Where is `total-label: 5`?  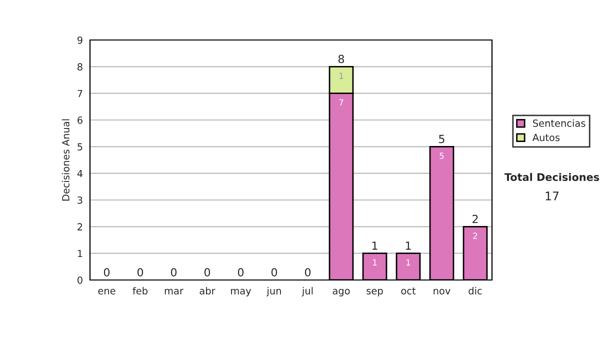
total-label: 5 is located at coordinates (441, 139).